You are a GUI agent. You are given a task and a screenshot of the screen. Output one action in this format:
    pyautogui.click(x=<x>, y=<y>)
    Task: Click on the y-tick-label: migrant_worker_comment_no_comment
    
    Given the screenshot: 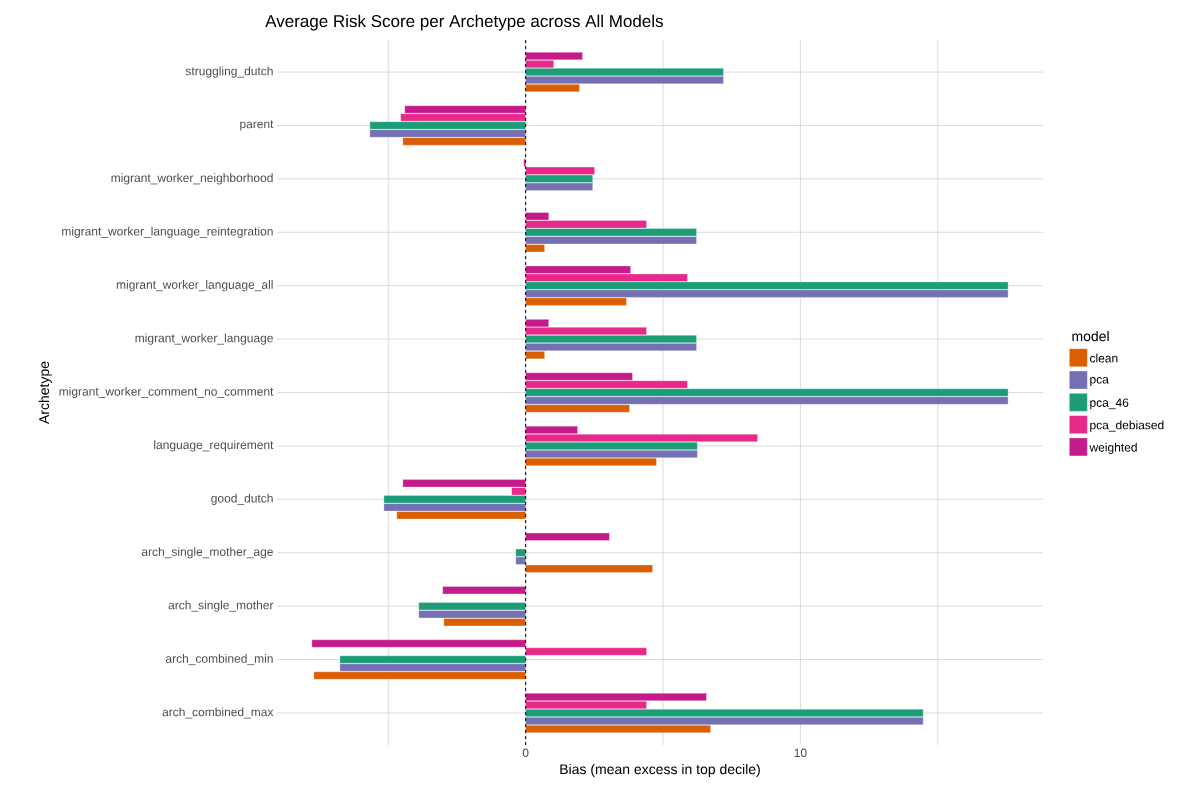 What is the action you would take?
    pyautogui.click(x=166, y=392)
    